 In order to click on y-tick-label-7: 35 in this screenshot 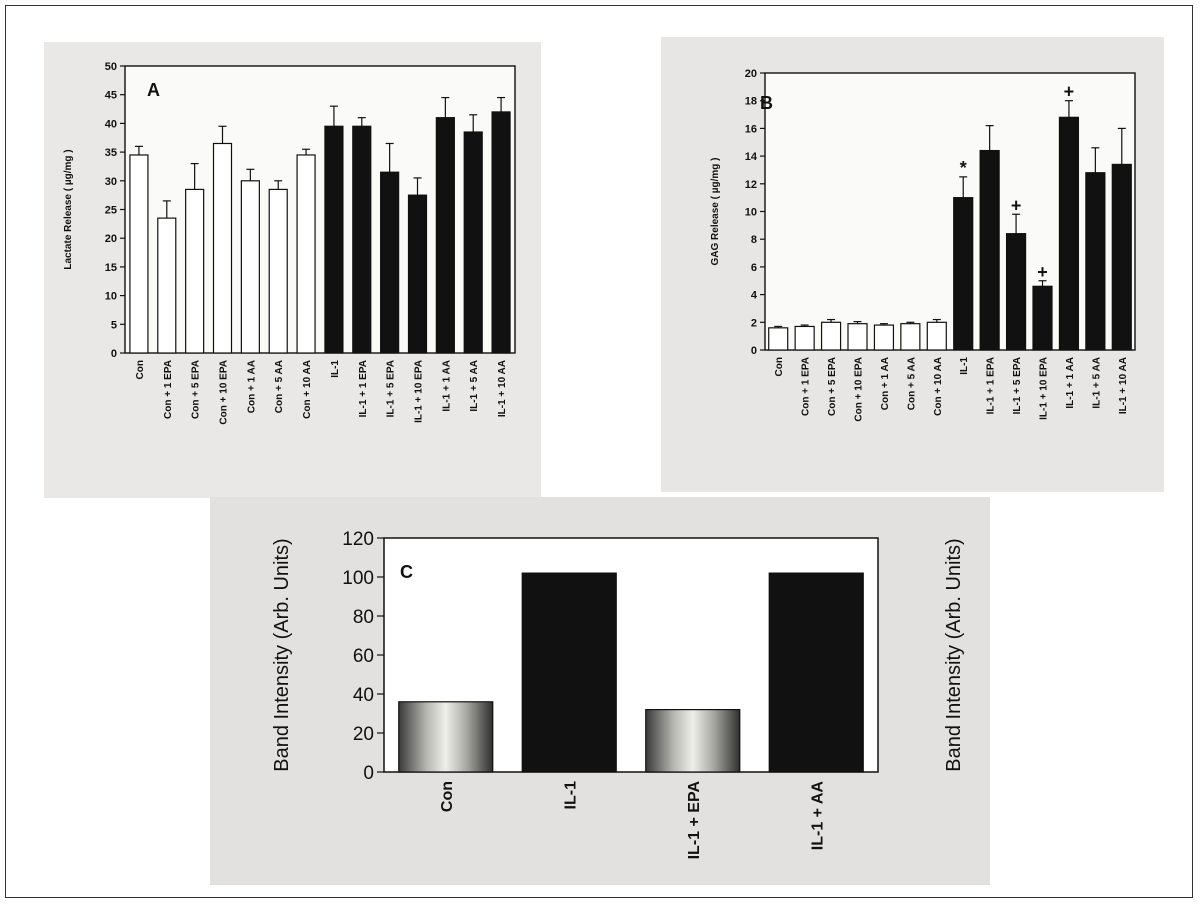, I will do `click(111, 153)`.